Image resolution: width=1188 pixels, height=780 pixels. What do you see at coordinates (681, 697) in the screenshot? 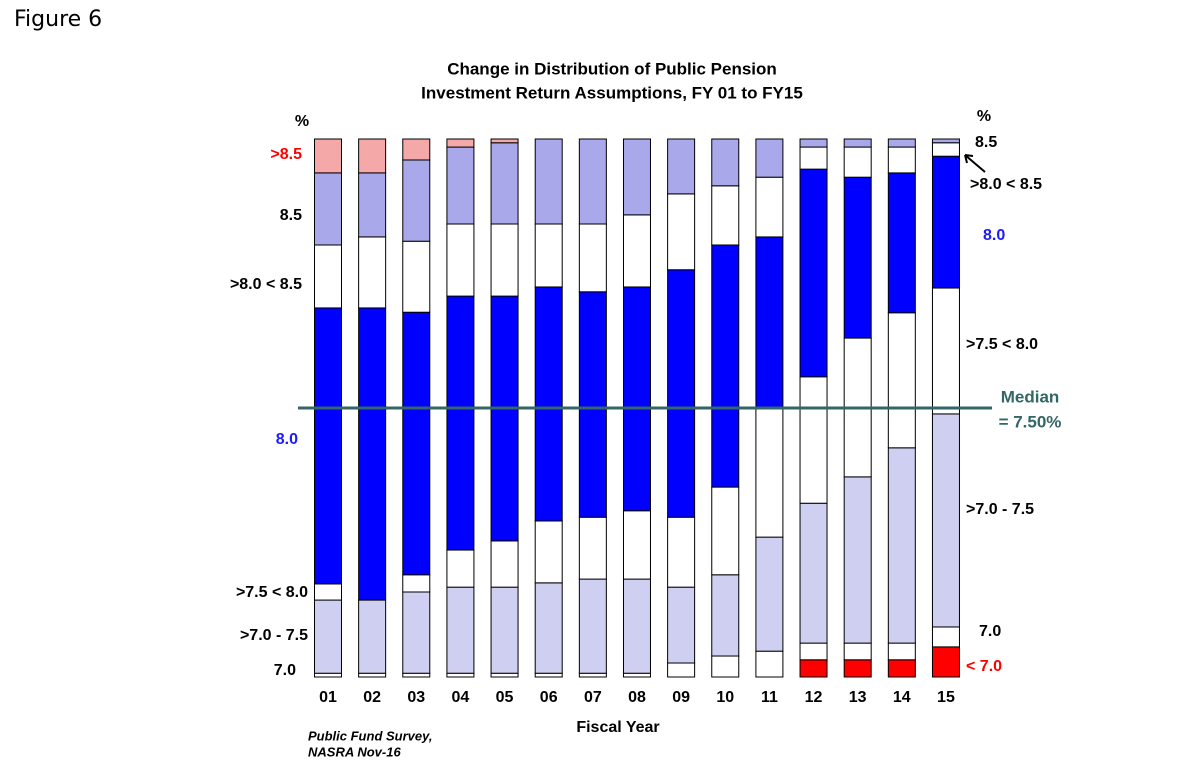
I see `x-tick-label: 09` at bounding box center [681, 697].